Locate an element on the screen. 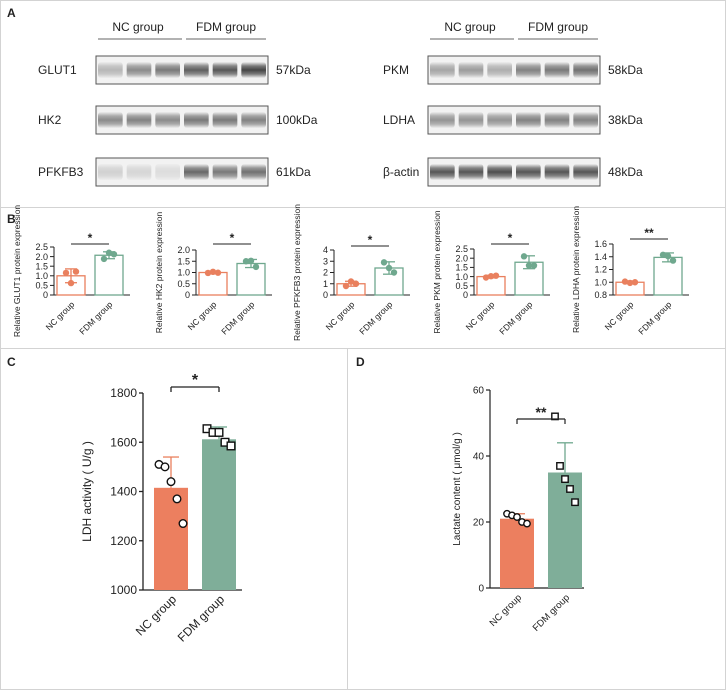 The width and height of the screenshot is (726, 695). left-blot-label-2: PFKFB3 is located at coordinates (61, 172).